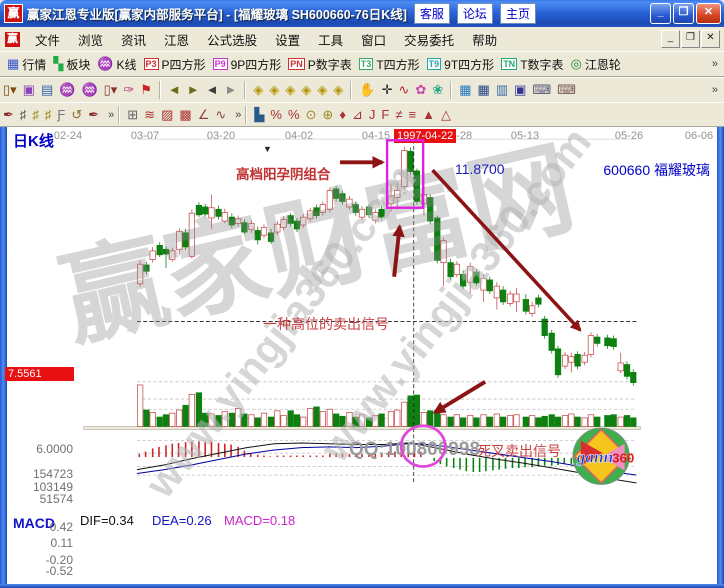 The height and width of the screenshot is (588, 724). I want to click on draw-tool-2-10: ≡, so click(412, 114).